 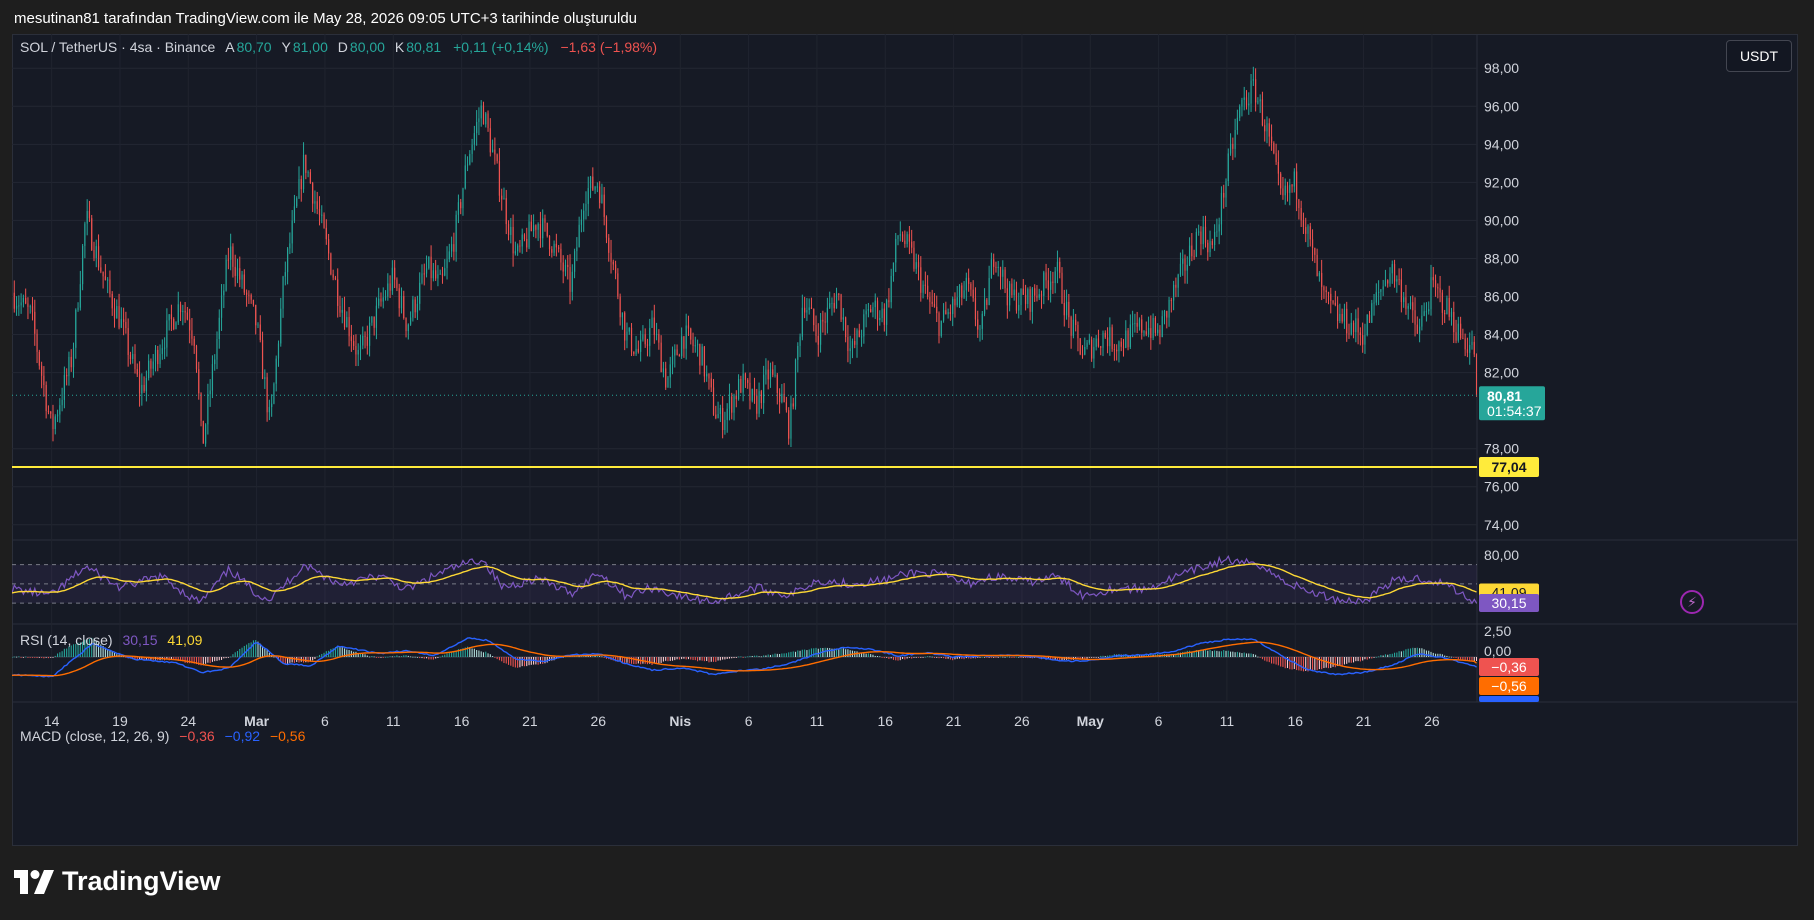 What do you see at coordinates (501, 47) in the screenshot?
I see `change-value: +0,11 (+0,14%)` at bounding box center [501, 47].